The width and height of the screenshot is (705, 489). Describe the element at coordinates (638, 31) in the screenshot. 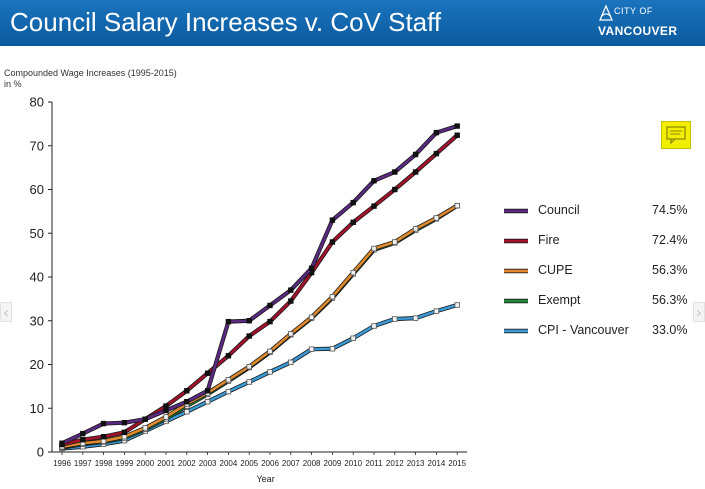

I see `logo-name: VANCOUVER` at that location.